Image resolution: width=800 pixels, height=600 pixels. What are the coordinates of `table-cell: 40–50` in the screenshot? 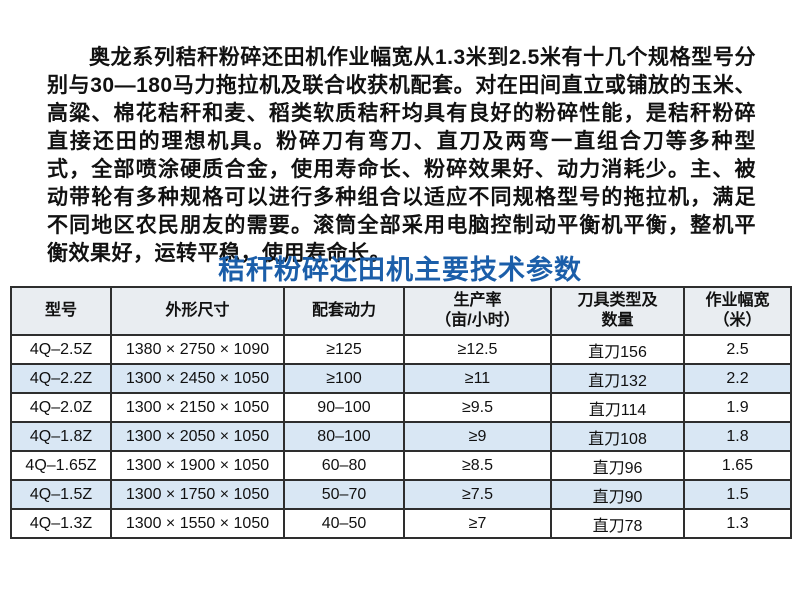 It's located at (344, 523).